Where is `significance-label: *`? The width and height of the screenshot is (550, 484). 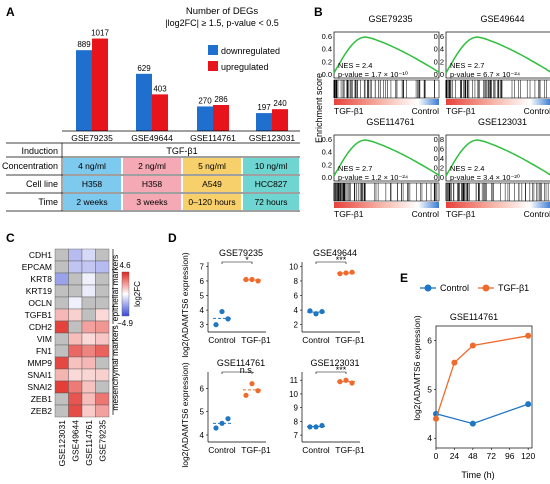 significance-label: * is located at coordinates (247, 260).